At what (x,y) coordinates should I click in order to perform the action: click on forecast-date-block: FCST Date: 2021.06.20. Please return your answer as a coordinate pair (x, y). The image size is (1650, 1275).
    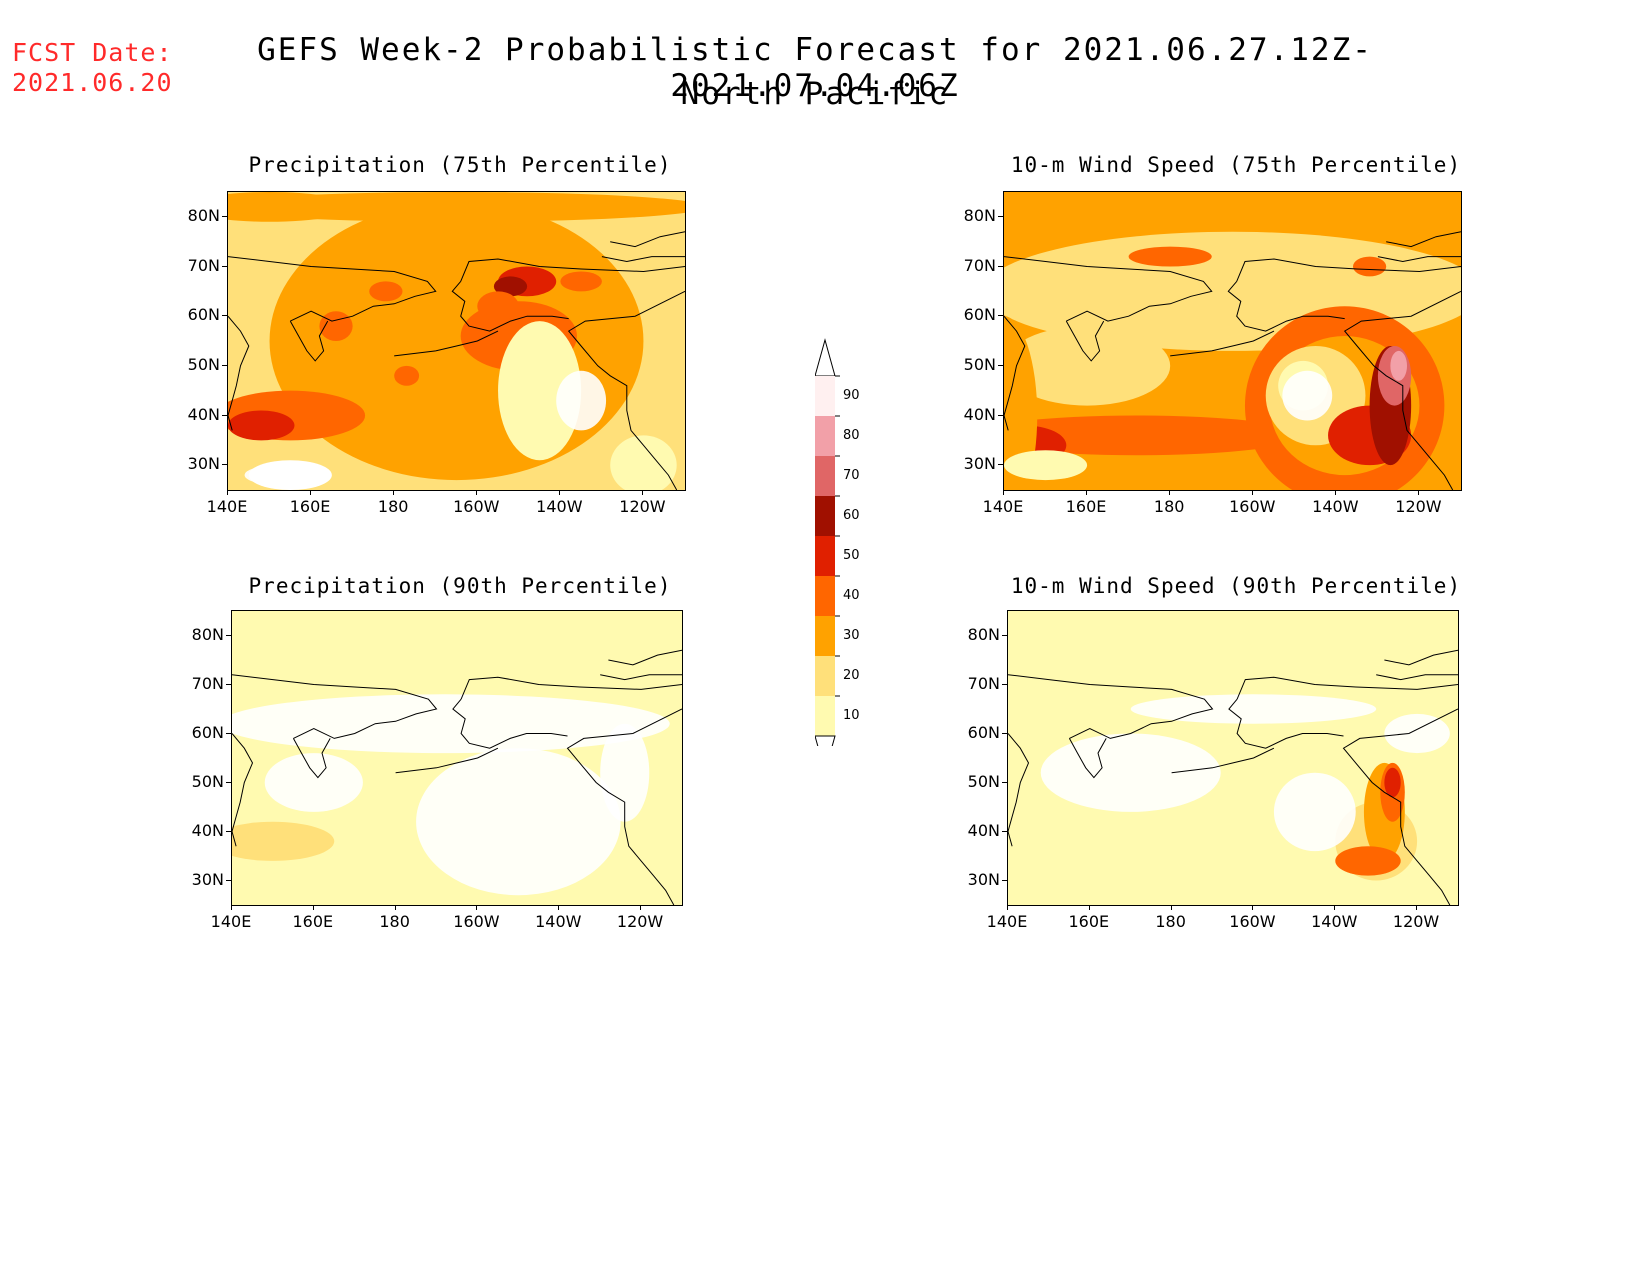
    Looking at the image, I should click on (92, 68).